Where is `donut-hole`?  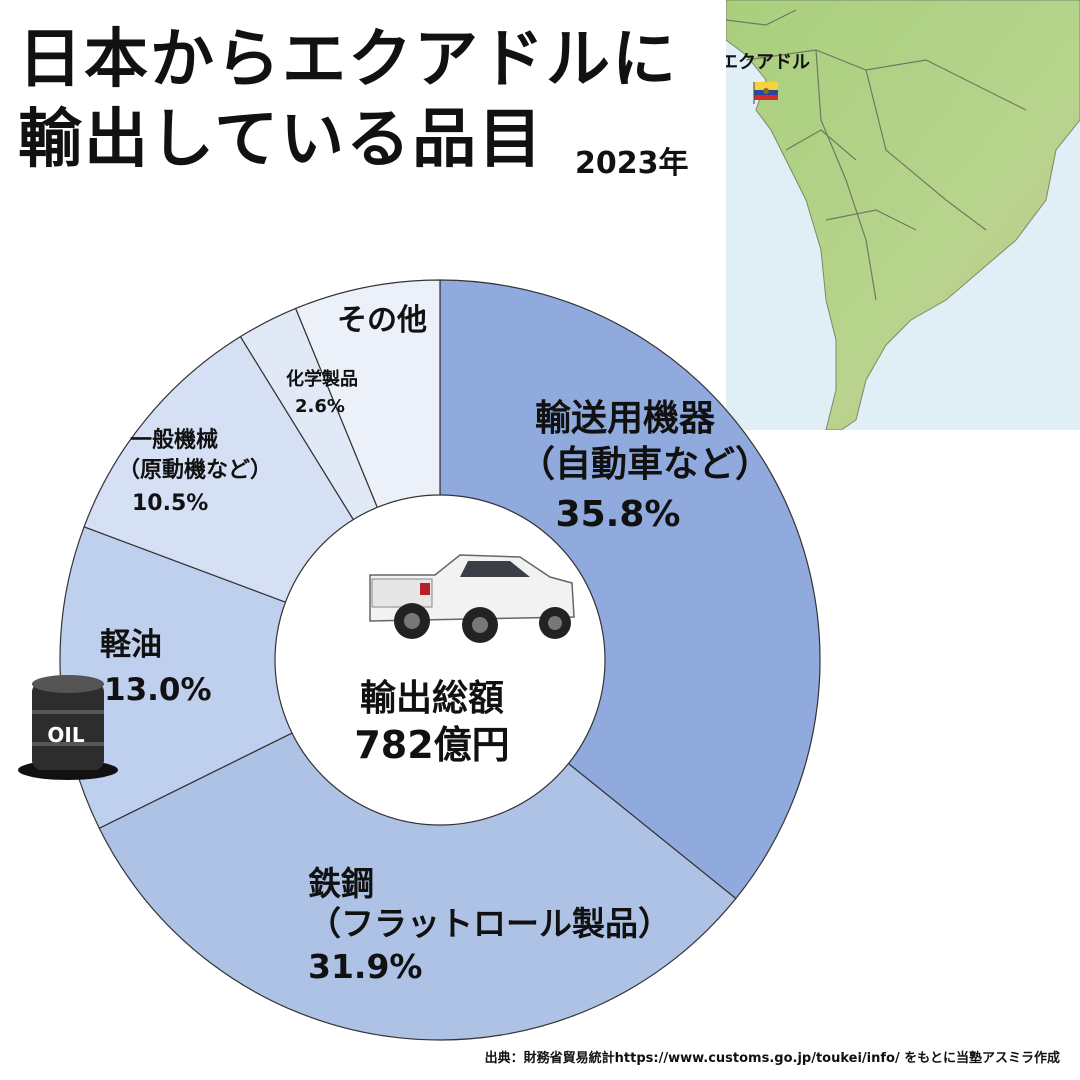
donut-hole is located at coordinates (440, 660).